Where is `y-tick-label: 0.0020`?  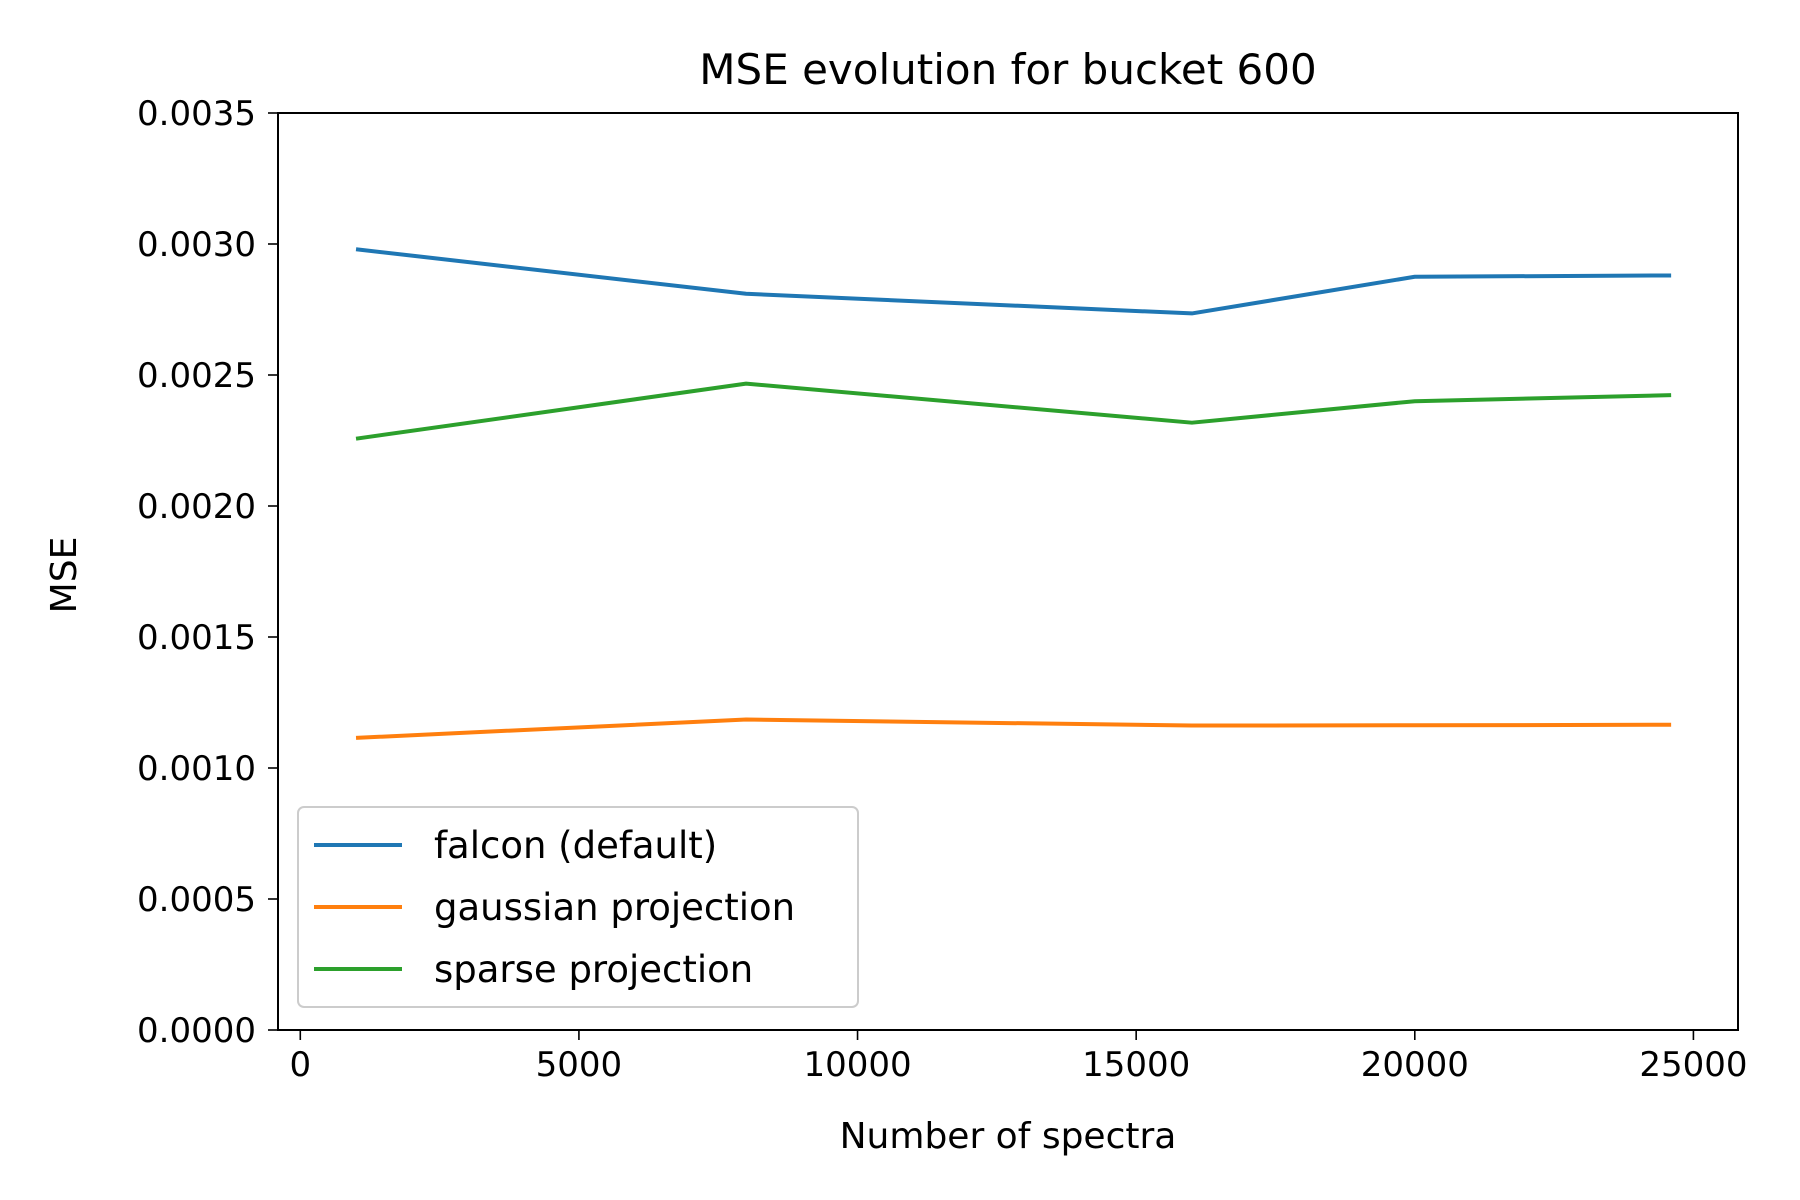
y-tick-label: 0.0020 is located at coordinates (196, 507).